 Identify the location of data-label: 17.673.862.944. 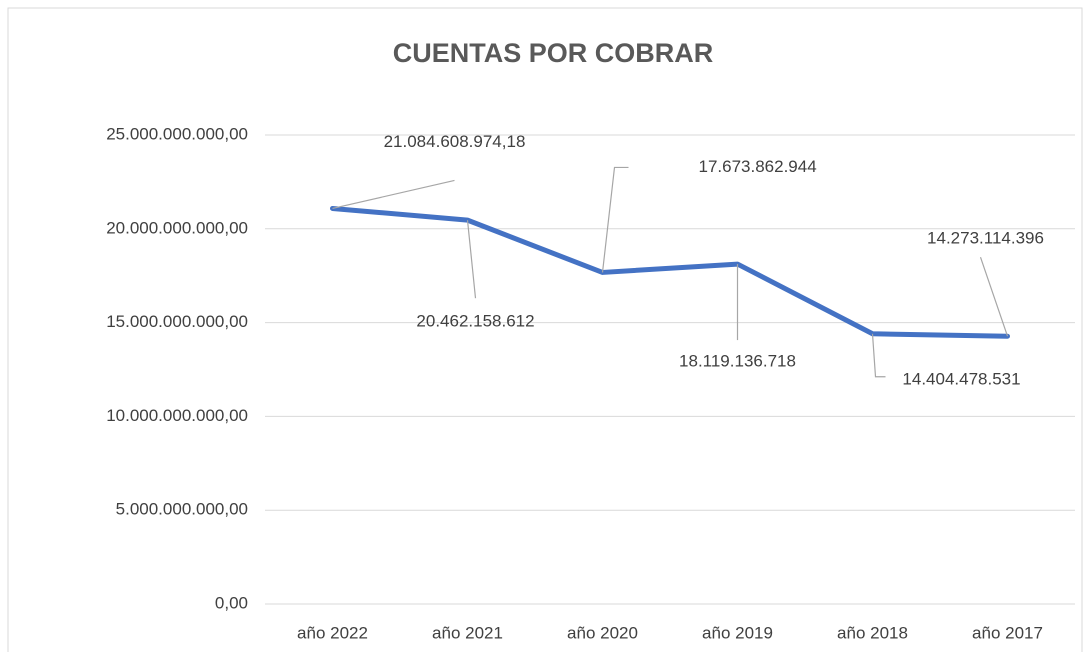
(758, 166).